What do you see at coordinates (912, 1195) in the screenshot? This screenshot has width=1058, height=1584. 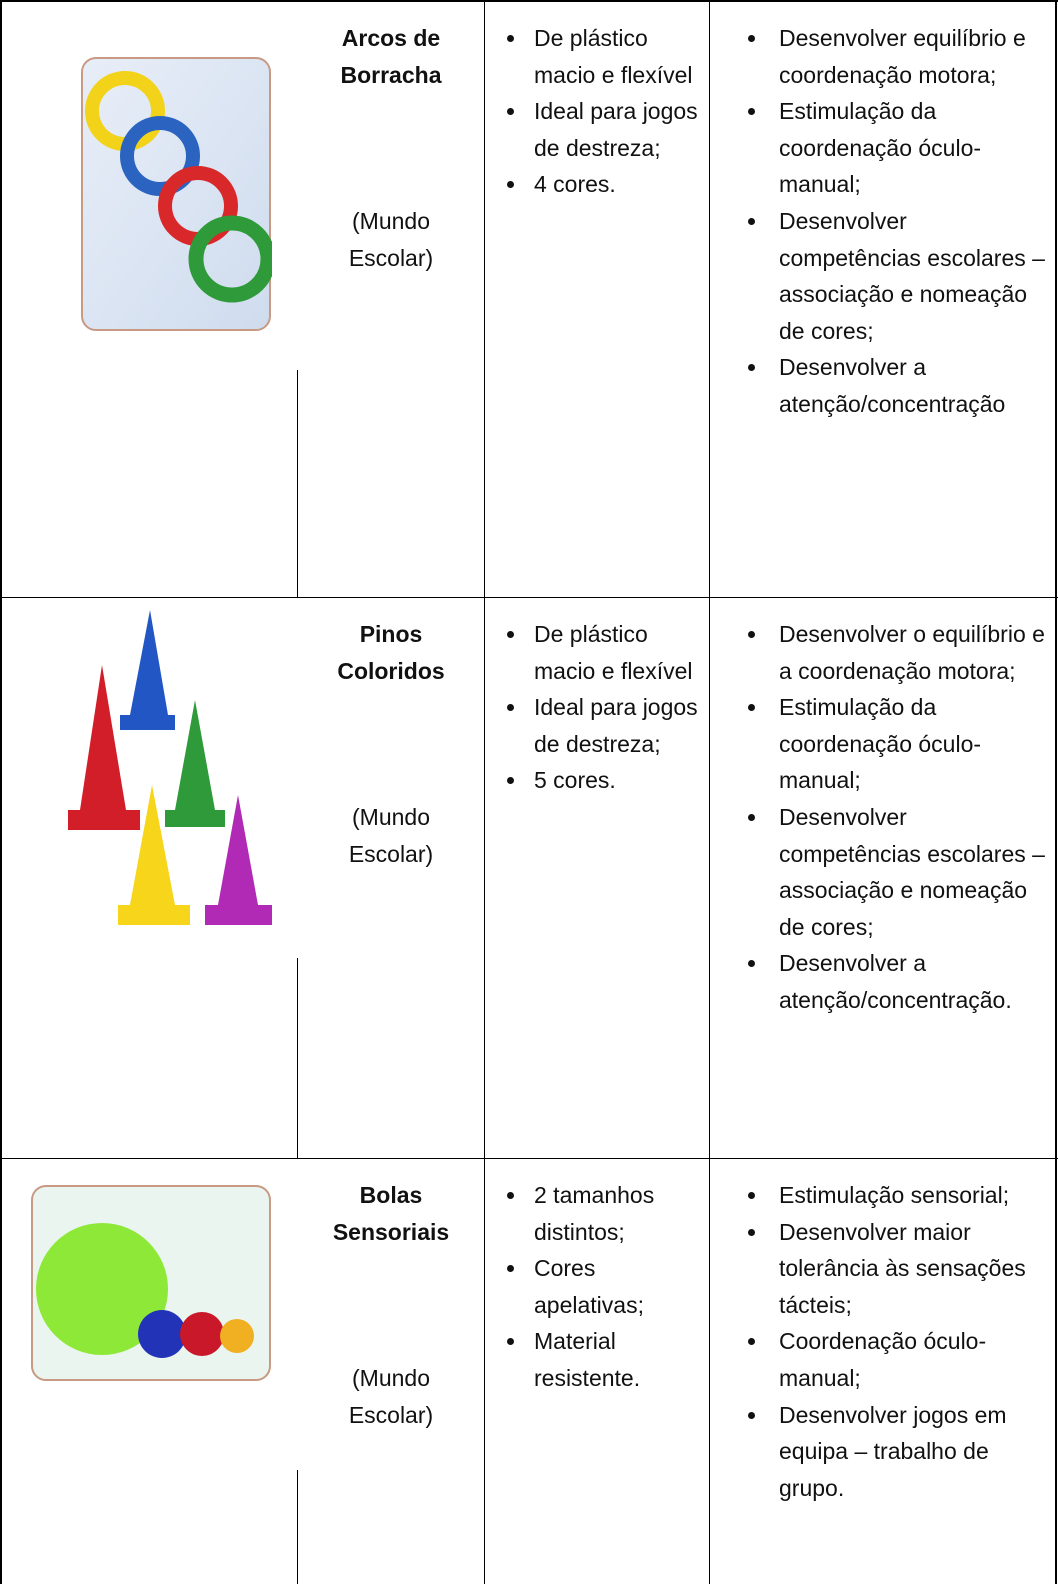 I see `benefit-item: Estimulação sensorial;` at bounding box center [912, 1195].